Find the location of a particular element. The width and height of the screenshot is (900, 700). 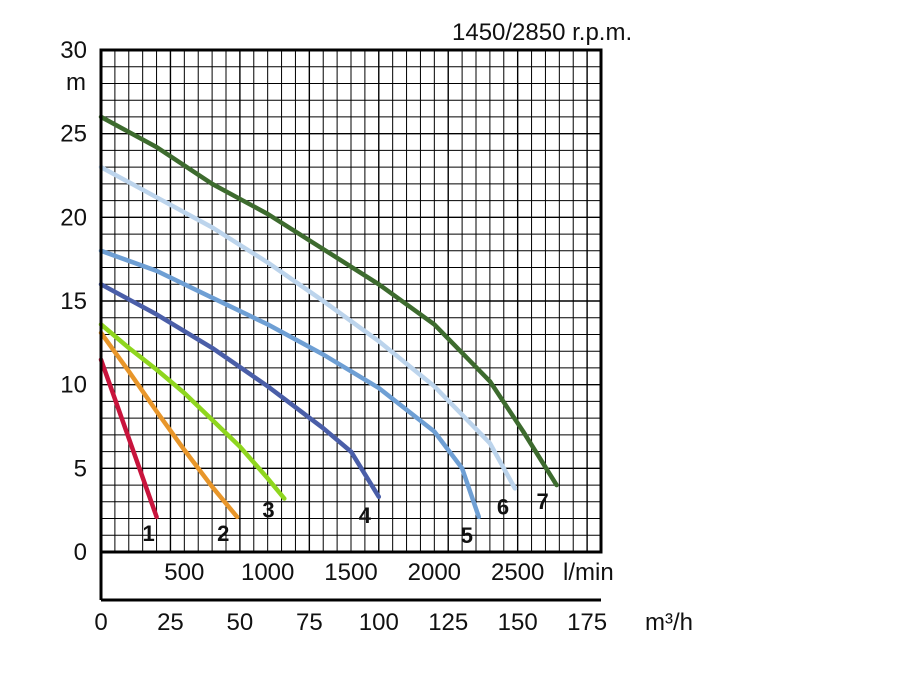

x2-tick-label: 2000 is located at coordinates (434, 572).